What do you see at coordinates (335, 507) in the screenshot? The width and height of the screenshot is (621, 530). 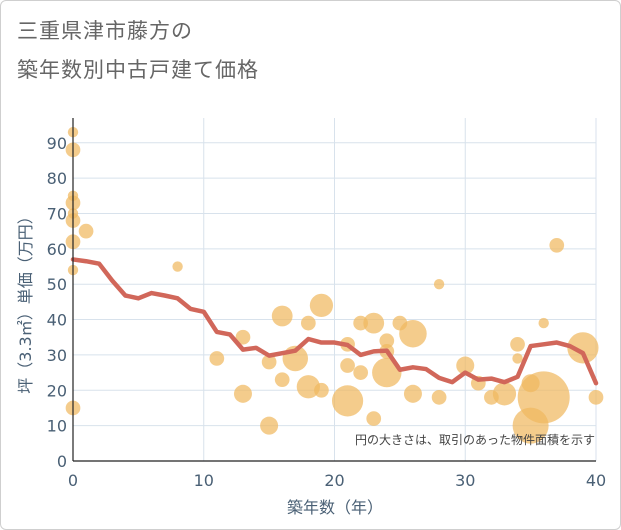 I see `x-axis-label: 築年数（年）` at bounding box center [335, 507].